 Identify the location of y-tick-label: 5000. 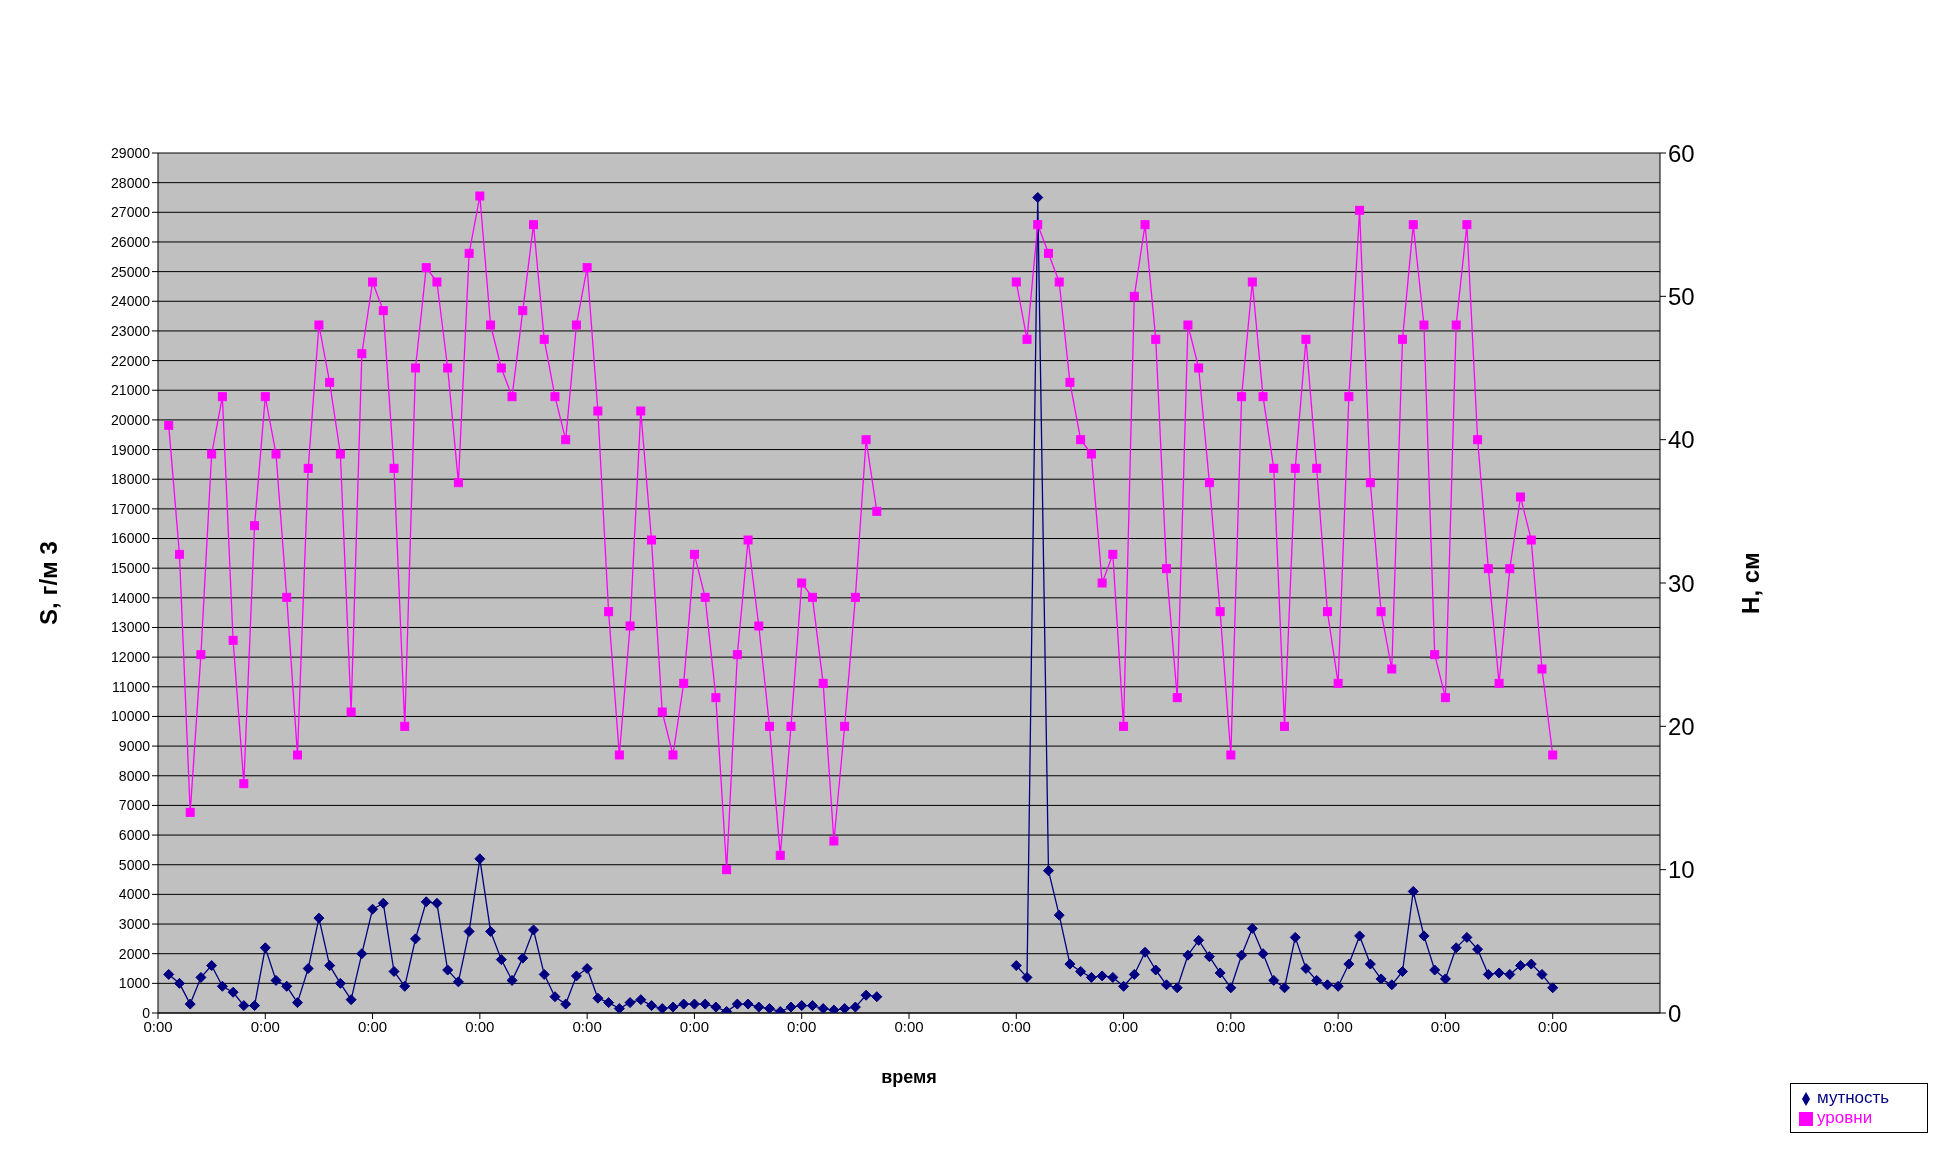
(134, 864).